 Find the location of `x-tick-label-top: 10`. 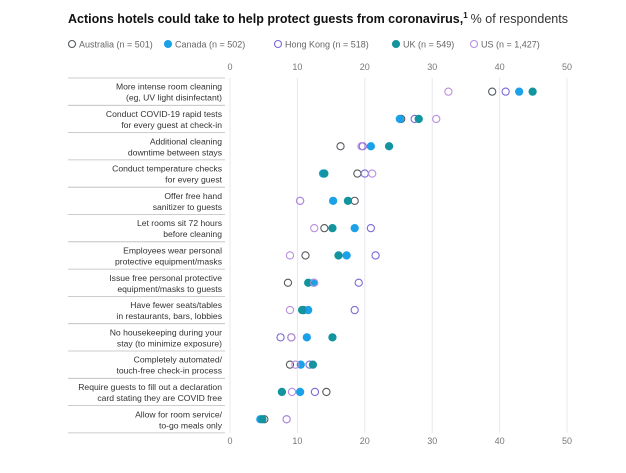

x-tick-label-top: 10 is located at coordinates (297, 67).